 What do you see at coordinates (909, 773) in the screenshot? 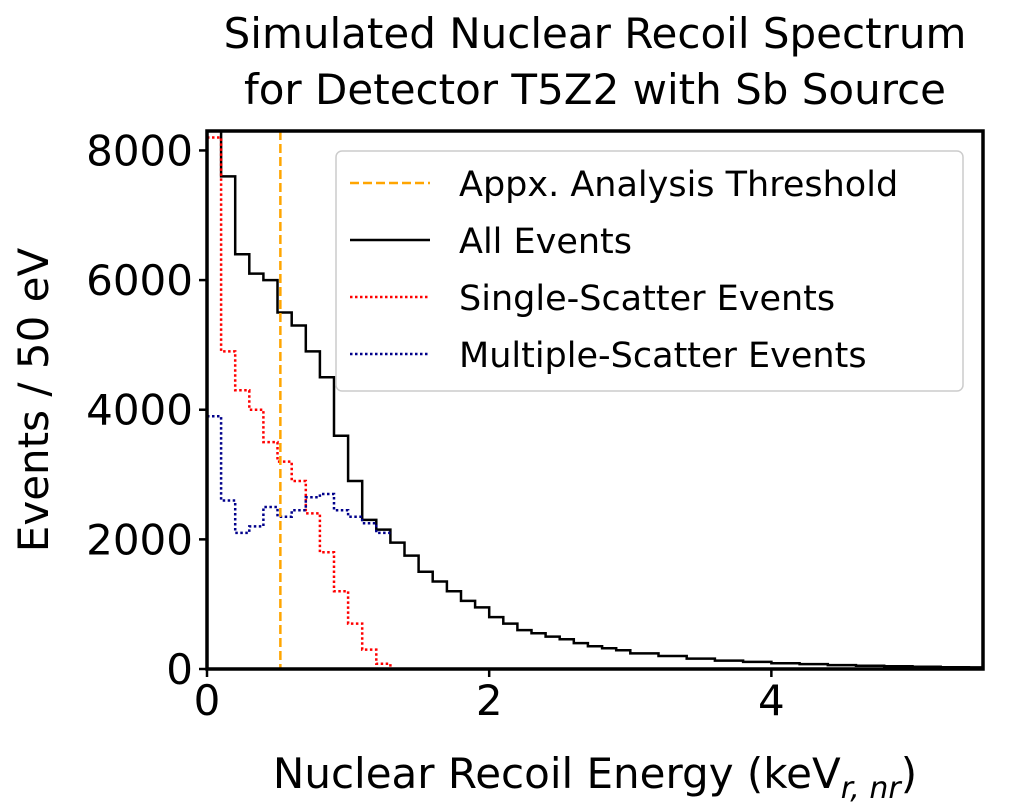
I see `x-axis-label-suffix: )` at bounding box center [909, 773].